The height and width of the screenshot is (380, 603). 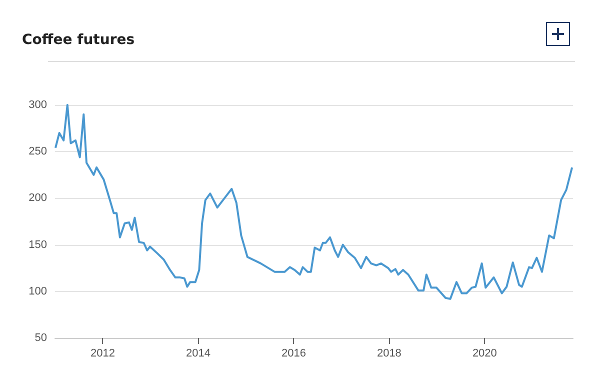 I want to click on x-tick-label: 2014, so click(x=198, y=354).